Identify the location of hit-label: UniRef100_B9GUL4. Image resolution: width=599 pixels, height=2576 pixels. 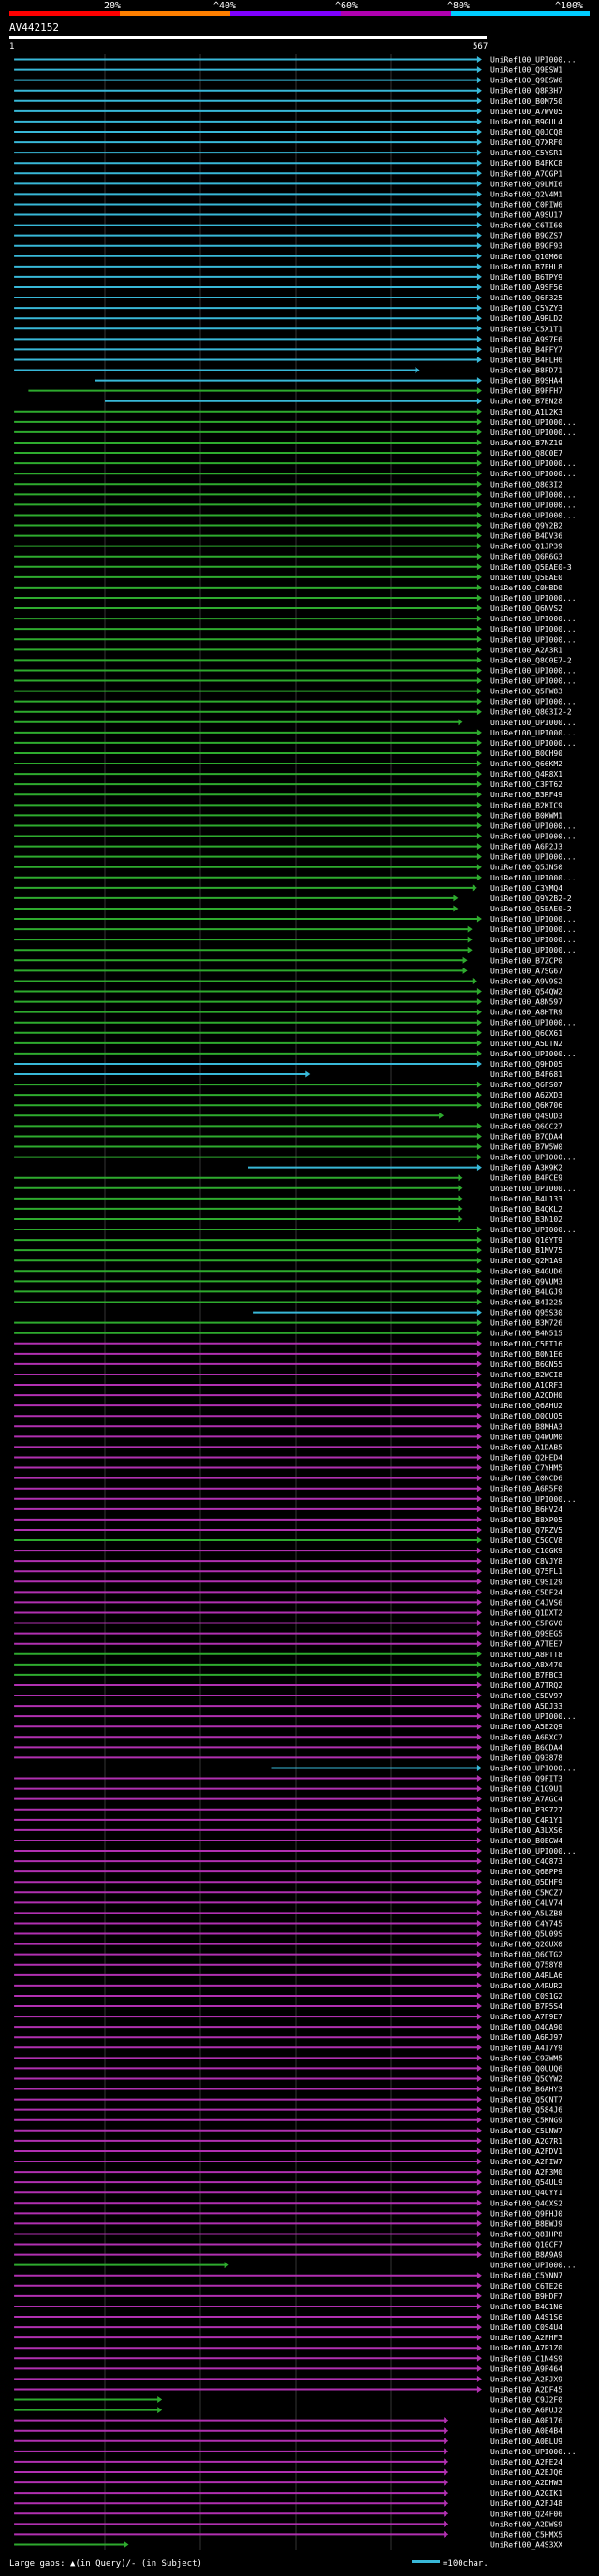
(526, 122).